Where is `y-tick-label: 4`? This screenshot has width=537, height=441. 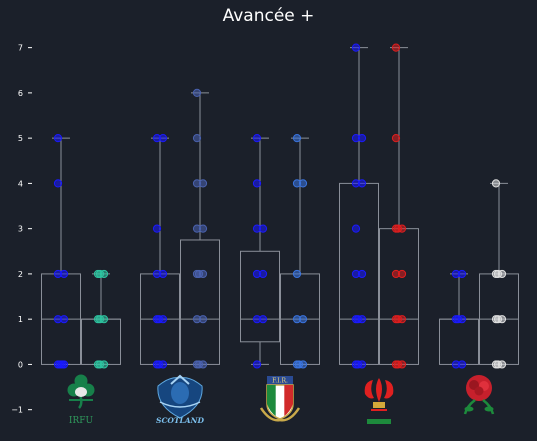
y-tick-label: 4 is located at coordinates (20, 183).